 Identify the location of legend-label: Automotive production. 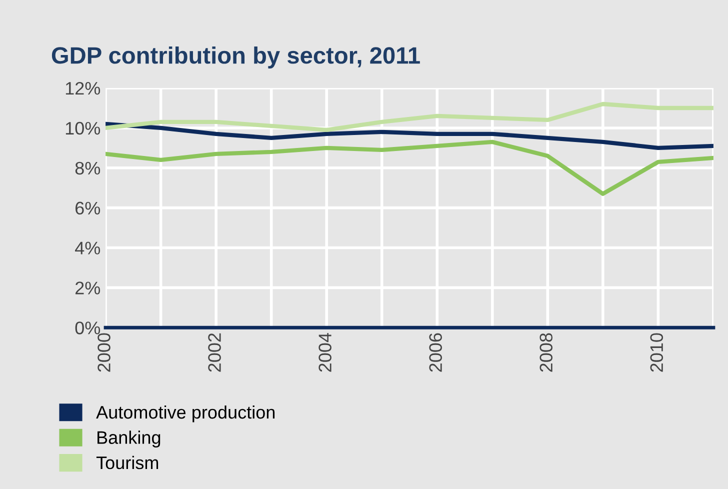
(185, 413).